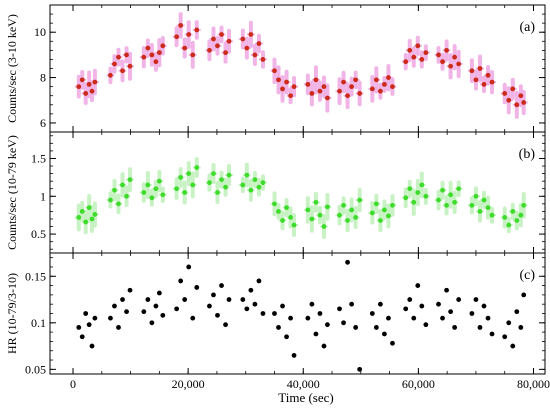 Image resolution: width=550 pixels, height=416 pixels. I want to click on y-axis-title: Counts/sec (3-10 keV), so click(12, 68).